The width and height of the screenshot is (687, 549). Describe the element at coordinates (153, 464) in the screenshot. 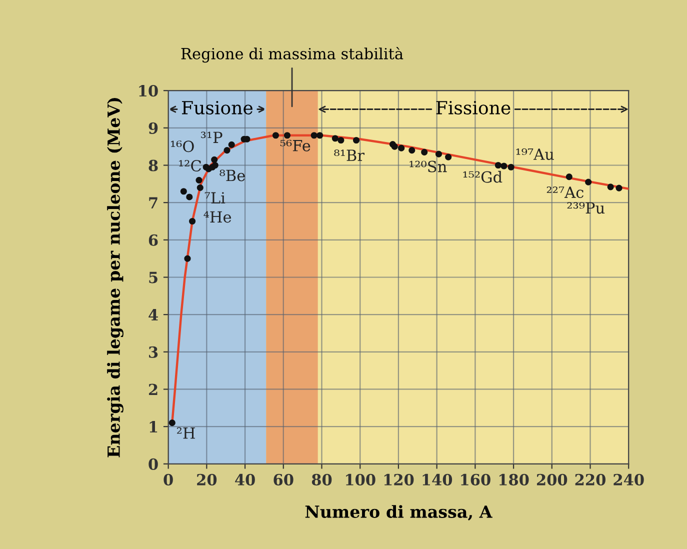

I see `y-tick-label: 0` at that location.